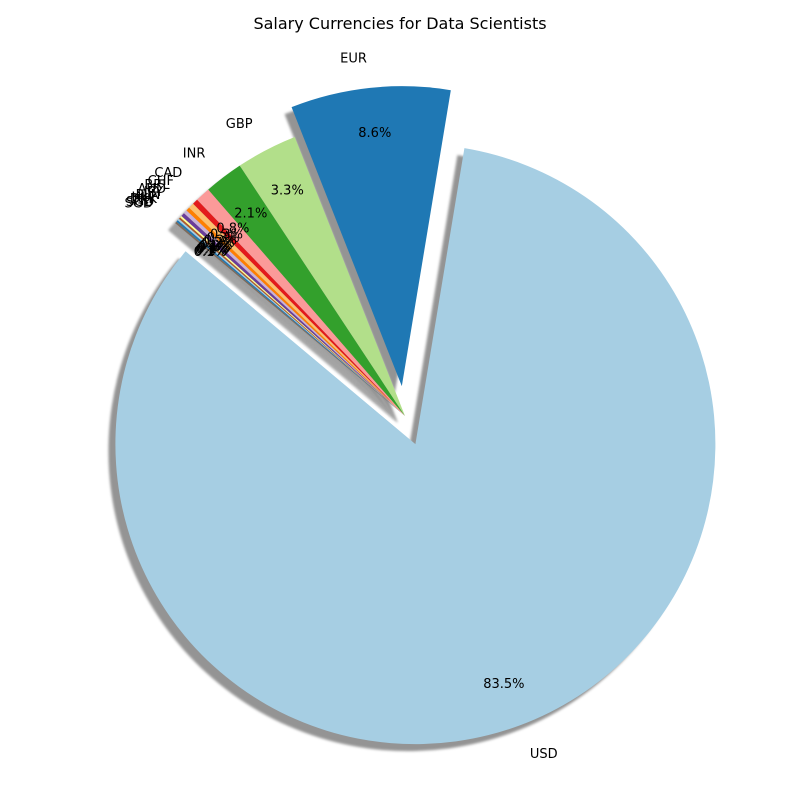 The height and width of the screenshot is (800, 800). I want to click on slice-label-eur-1: EUR, so click(353, 59).